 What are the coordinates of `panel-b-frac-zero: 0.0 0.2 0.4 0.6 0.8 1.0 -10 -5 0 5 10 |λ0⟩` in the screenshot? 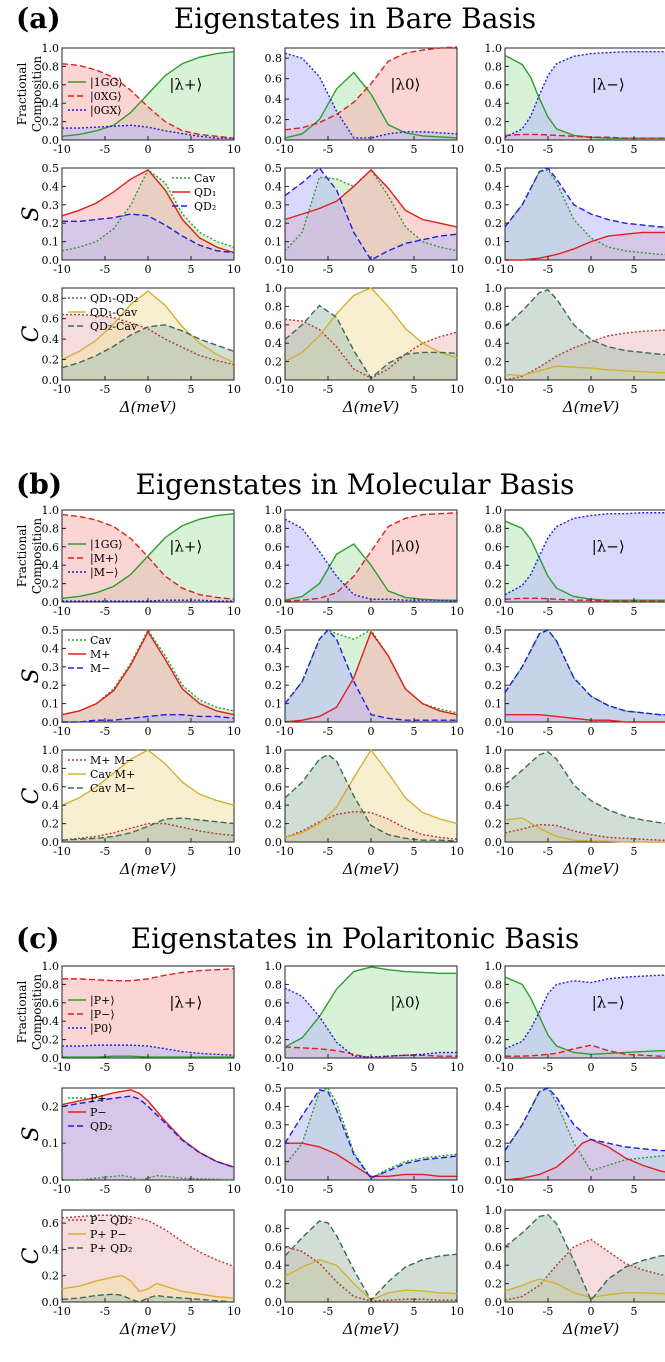 It's located at (365, 561).